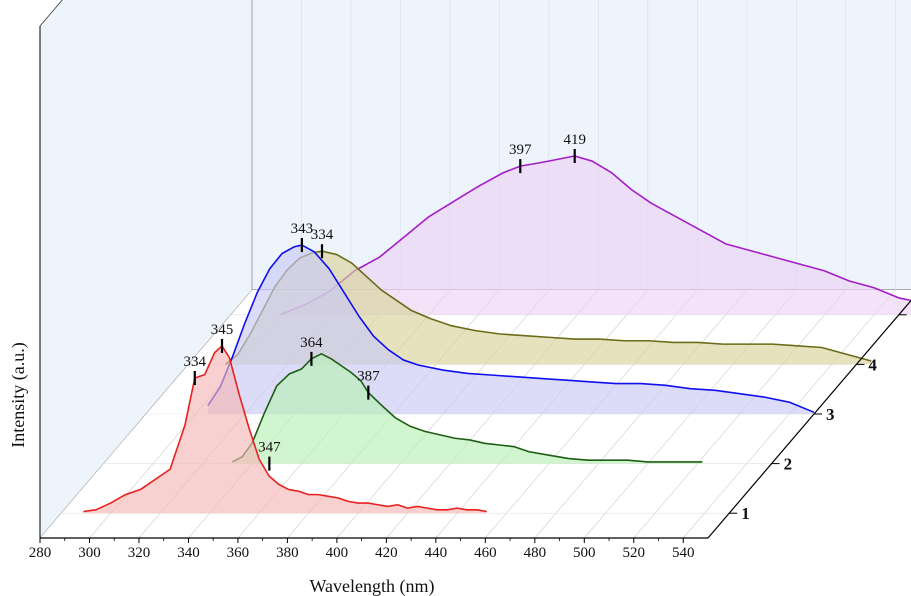  What do you see at coordinates (311, 343) in the screenshot?
I see `peak-label-2-1: 364` at bounding box center [311, 343].